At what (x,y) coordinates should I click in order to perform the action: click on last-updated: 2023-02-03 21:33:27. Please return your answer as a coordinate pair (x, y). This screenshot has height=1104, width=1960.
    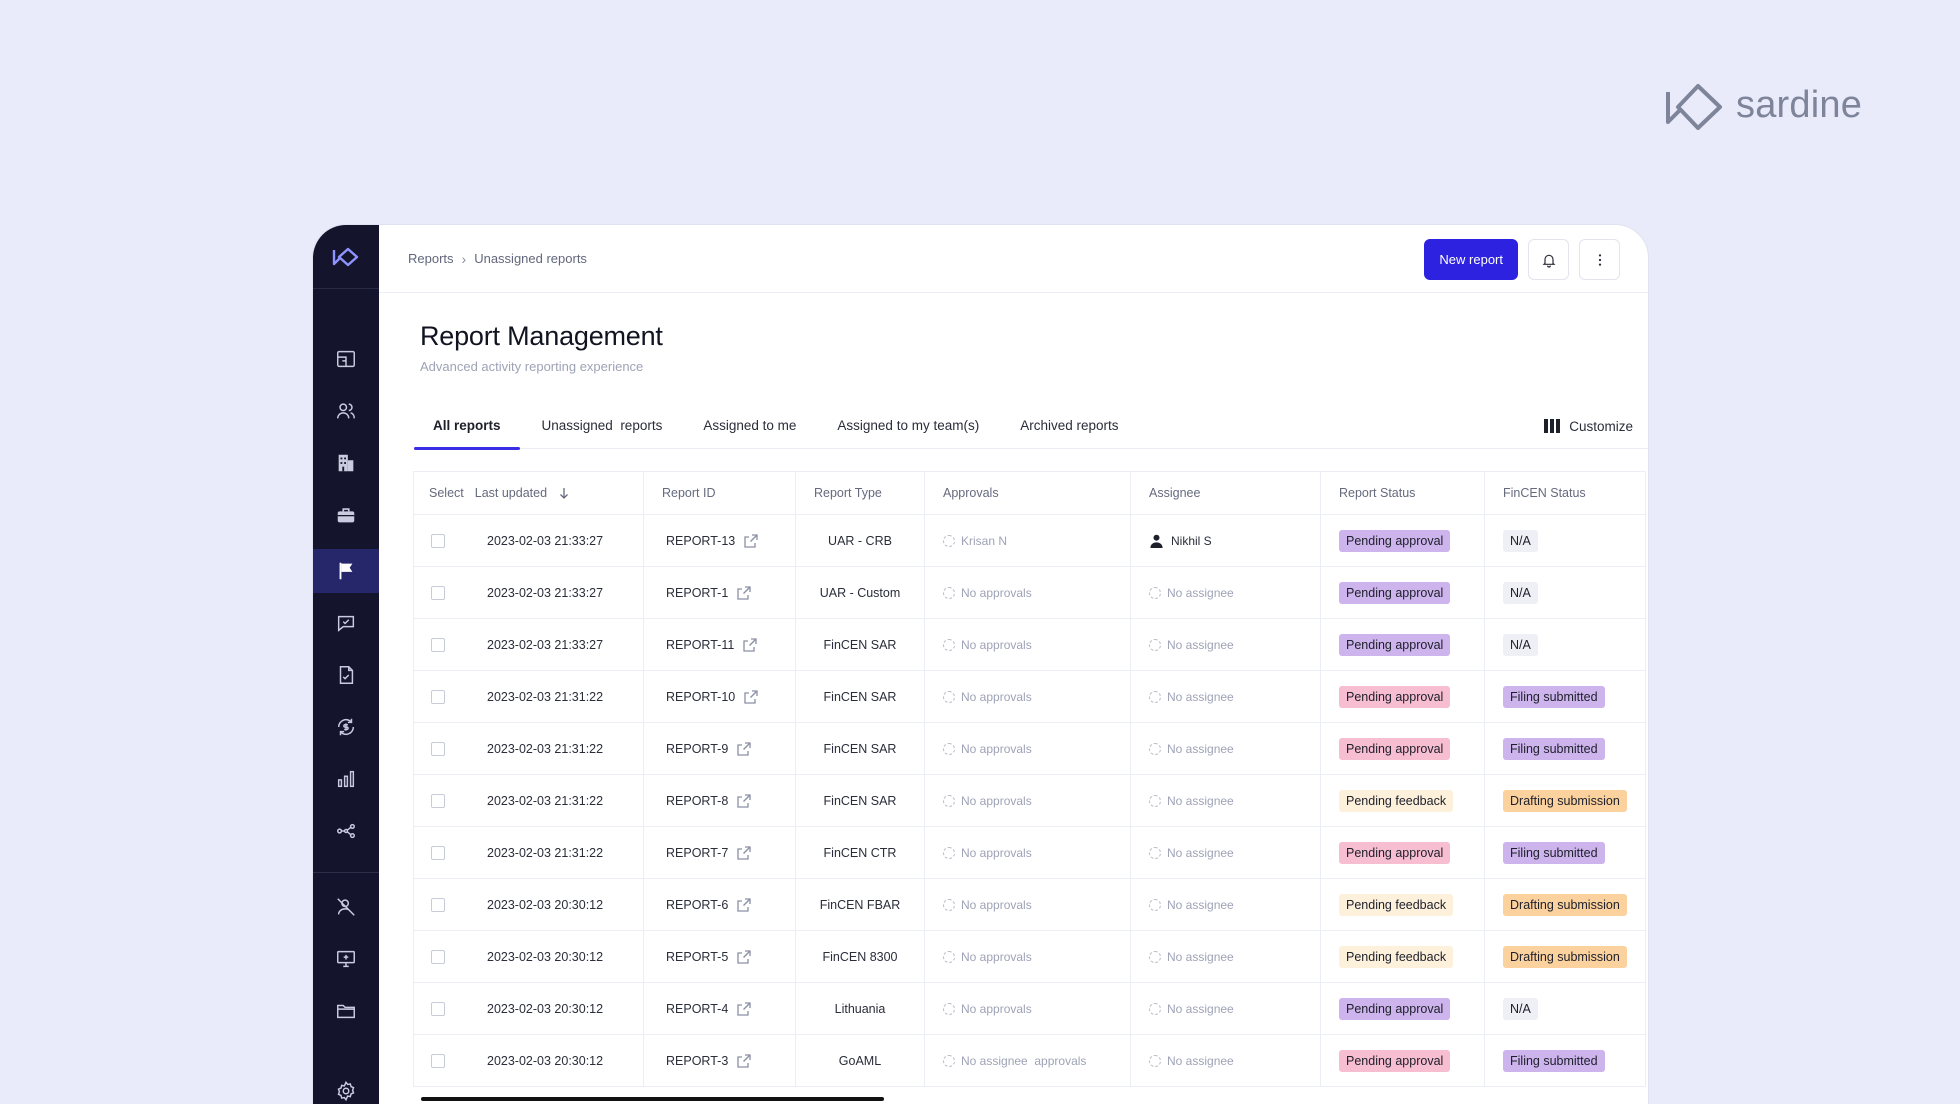
    Looking at the image, I should click on (545, 540).